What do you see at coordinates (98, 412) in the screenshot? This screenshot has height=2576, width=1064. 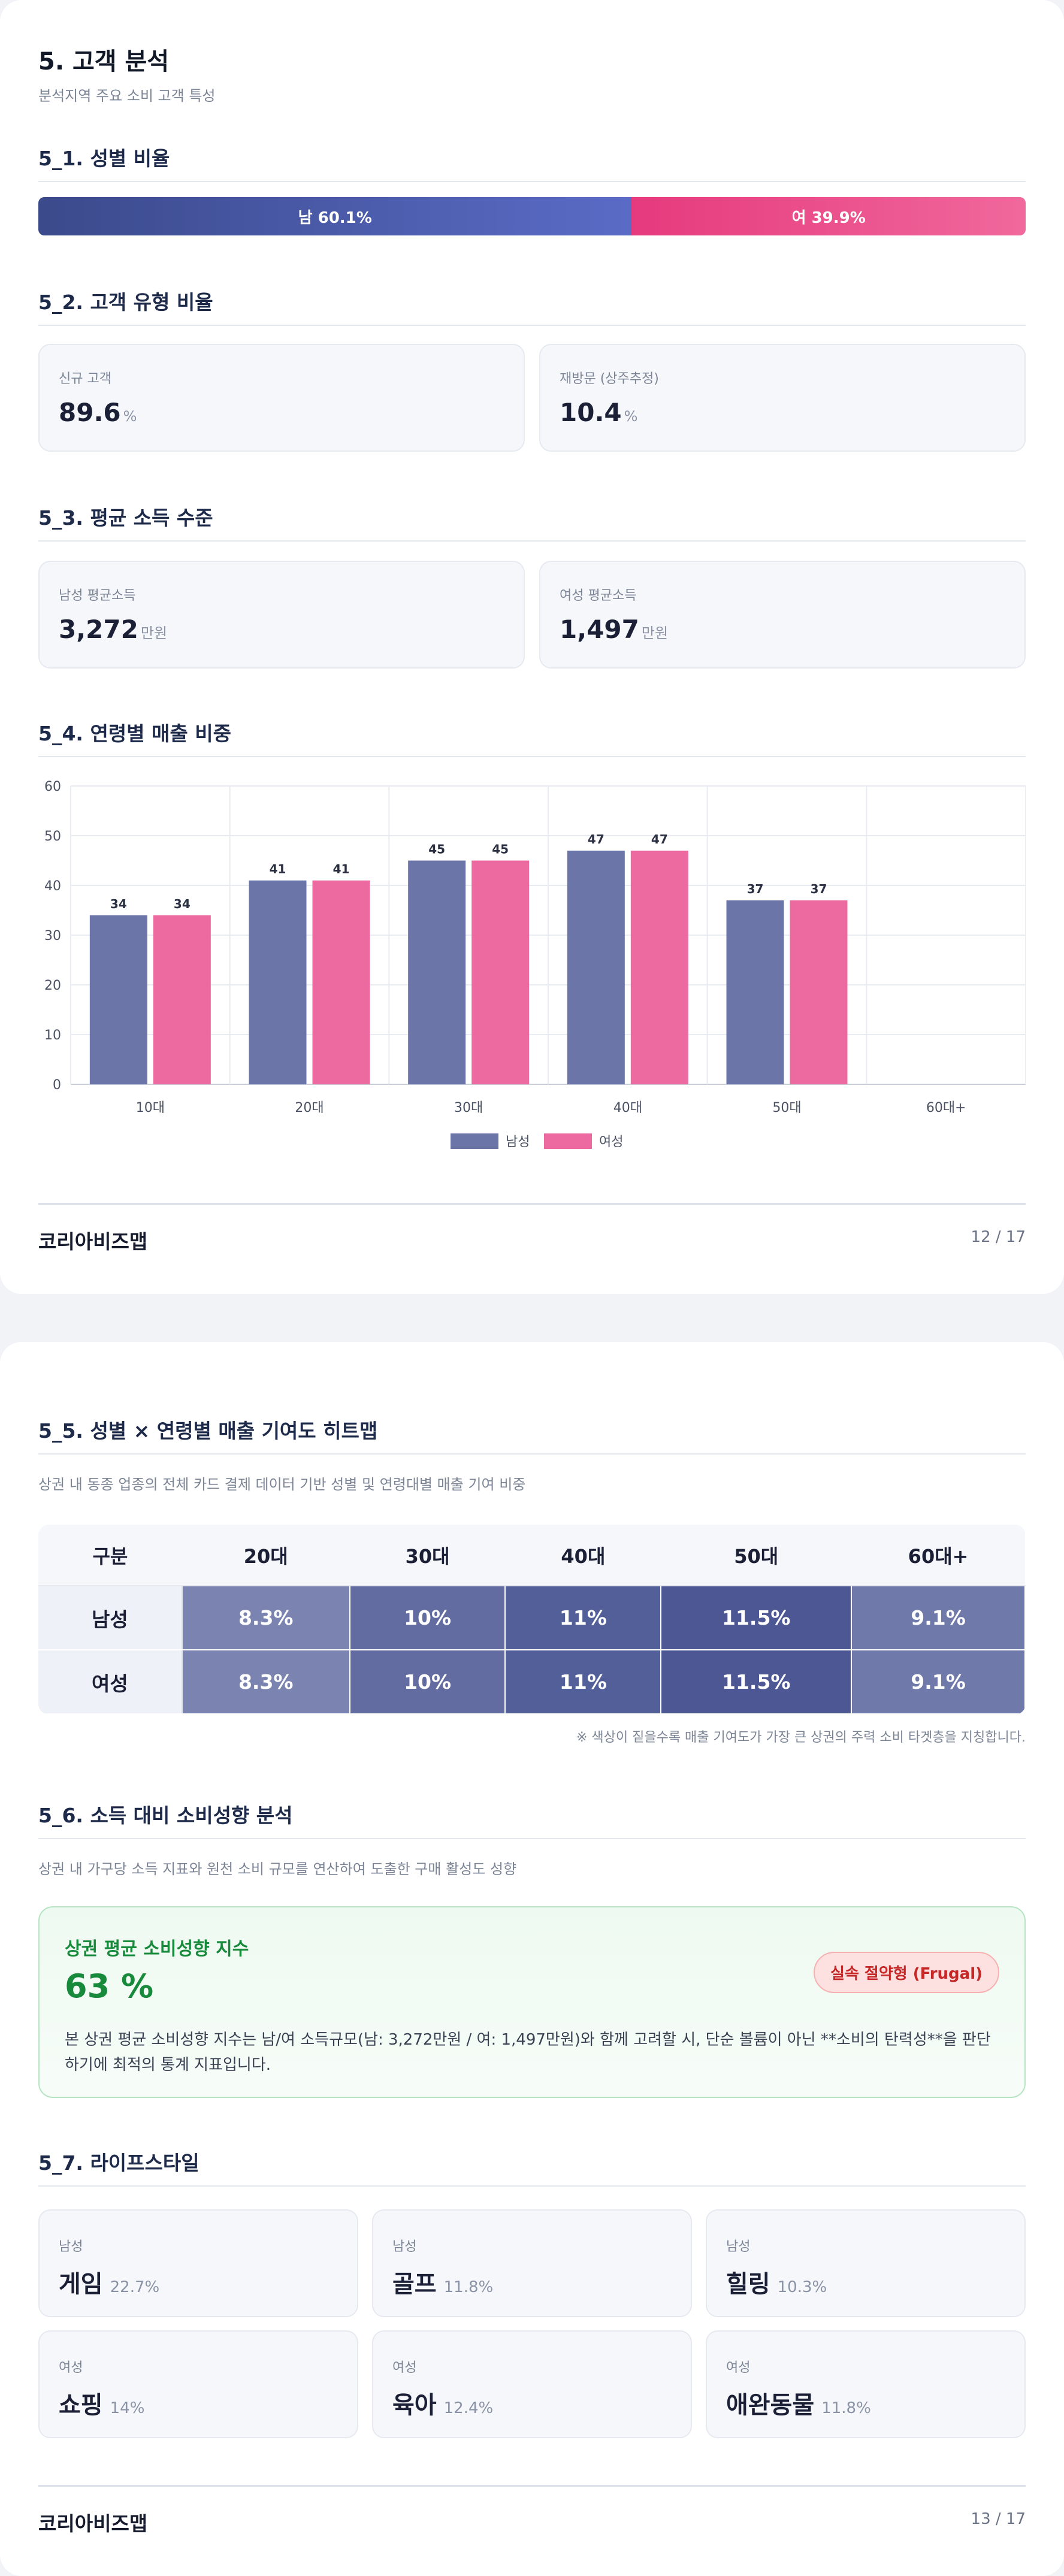 I see `new-customer-value: 89.6%` at bounding box center [98, 412].